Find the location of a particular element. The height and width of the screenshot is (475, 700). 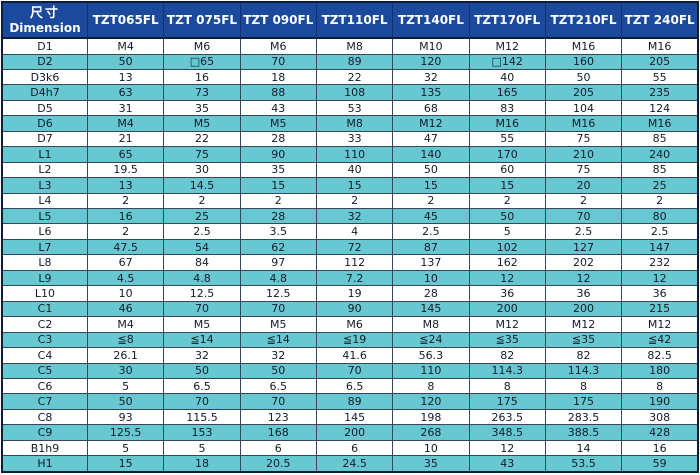

table-row: B1h9 5 5 6 6 10 12 14 16 is located at coordinates (350, 448).